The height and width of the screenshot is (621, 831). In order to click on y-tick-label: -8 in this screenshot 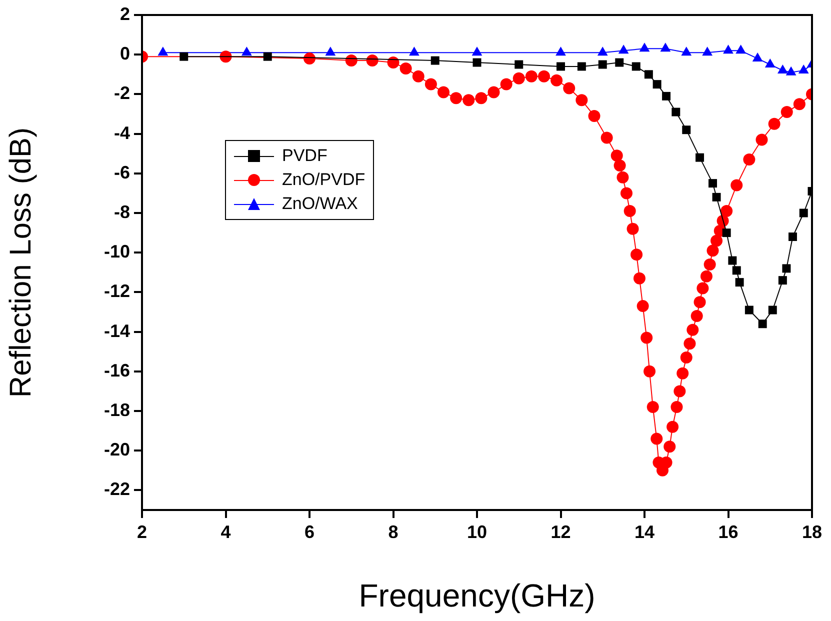, I will do `click(122, 212)`.